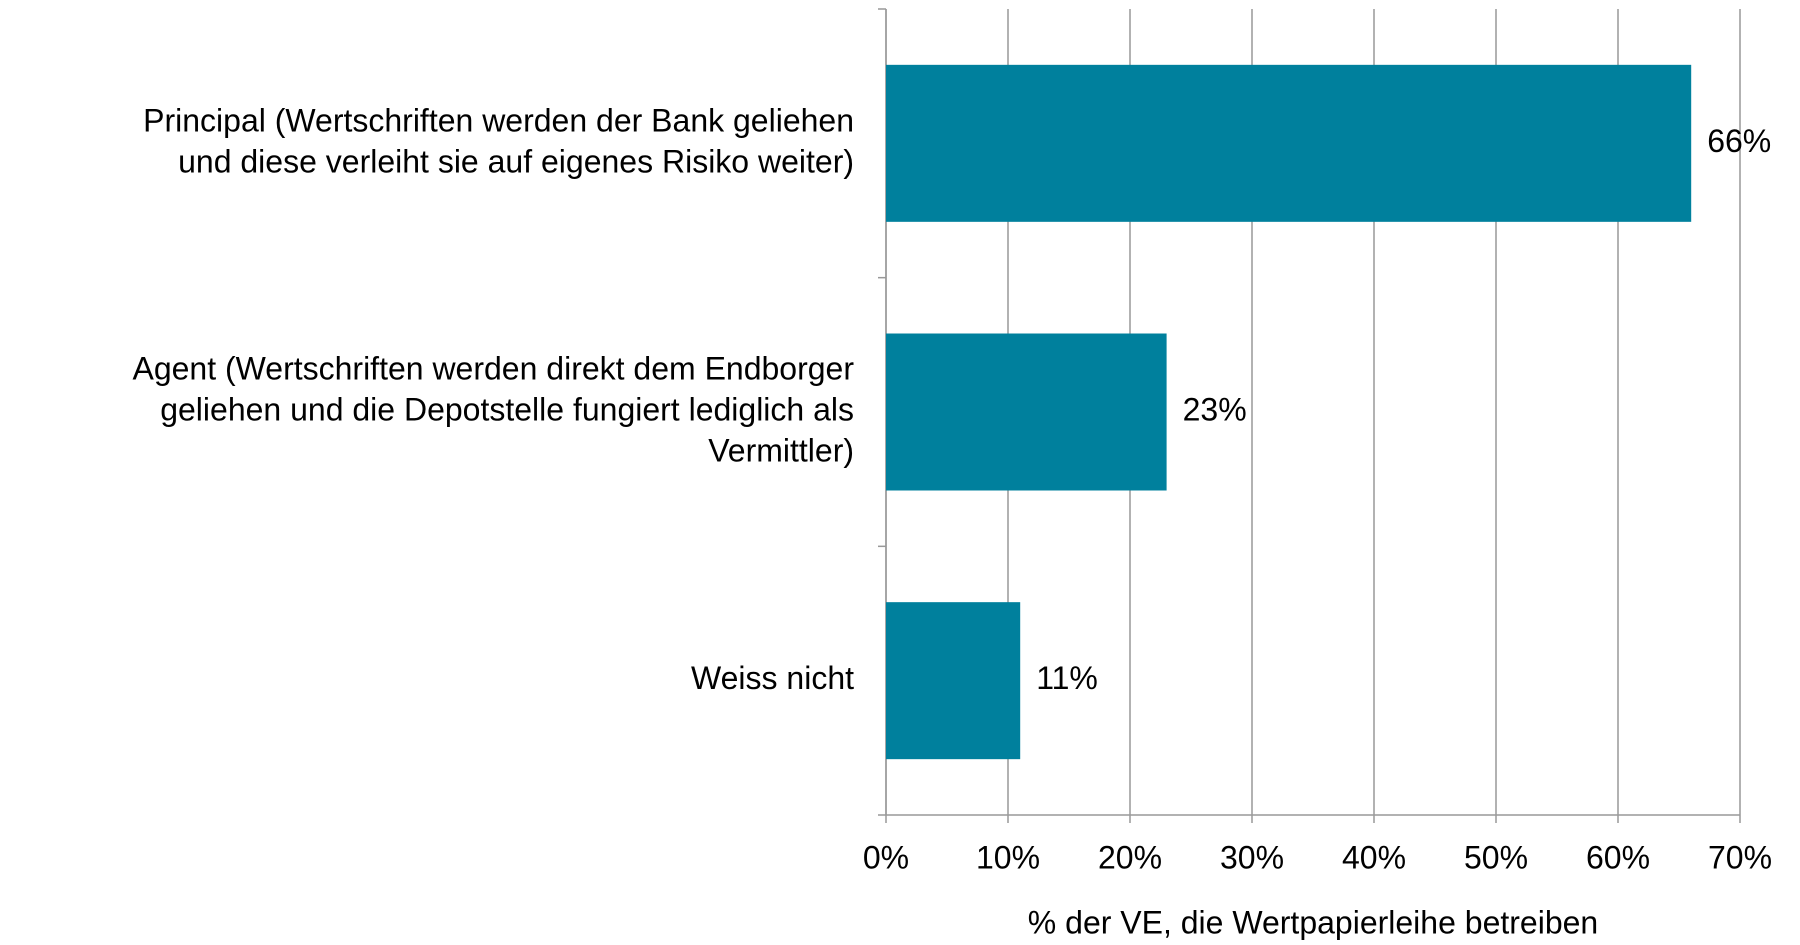 Image resolution: width=1800 pixels, height=945 pixels. Describe the element at coordinates (1739, 141) in the screenshot. I see `data-label: 66%` at that location.